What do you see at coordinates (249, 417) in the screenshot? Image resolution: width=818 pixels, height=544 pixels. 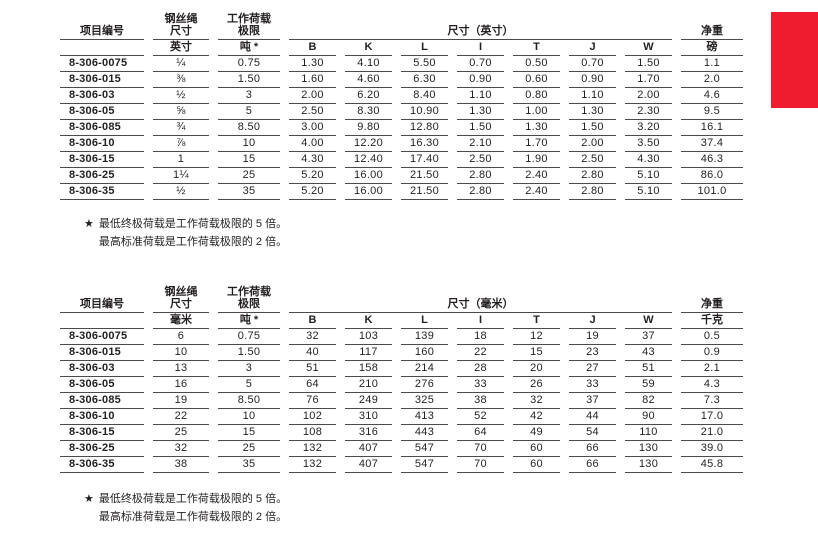 I see `value-cell: 10` at bounding box center [249, 417].